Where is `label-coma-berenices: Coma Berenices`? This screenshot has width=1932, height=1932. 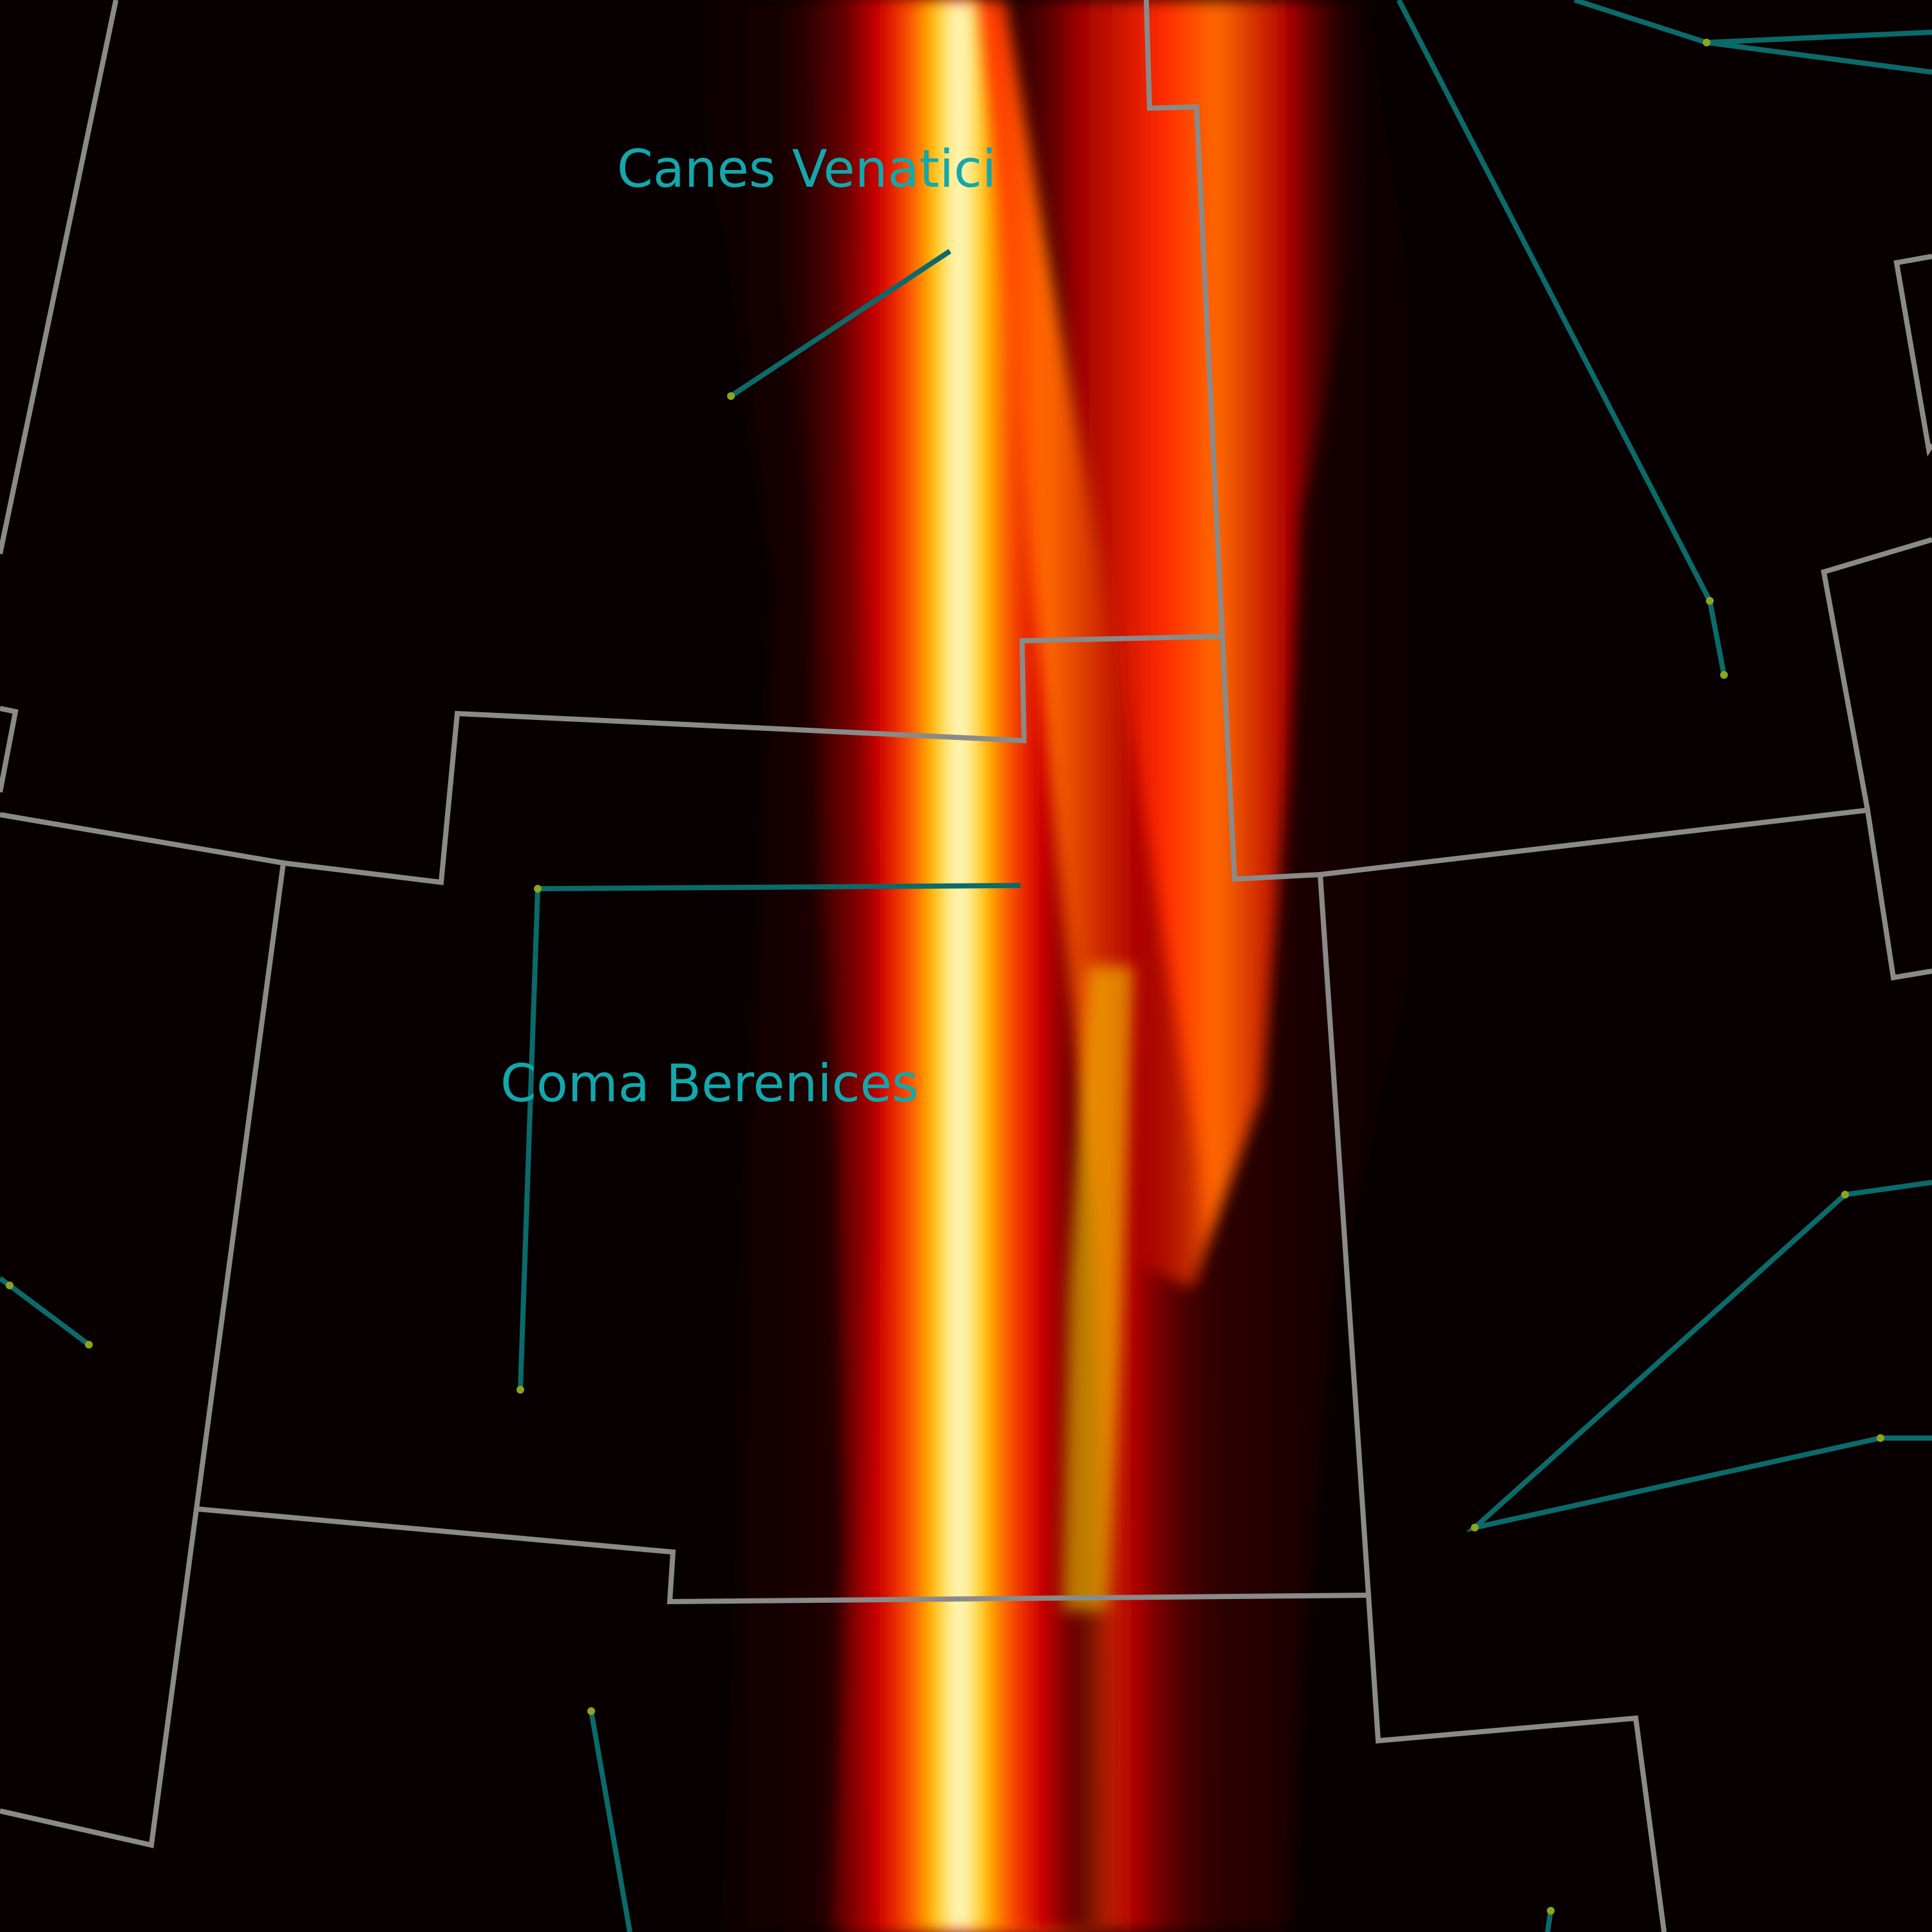
label-coma-berenices: Coma Berenices is located at coordinates (709, 1083).